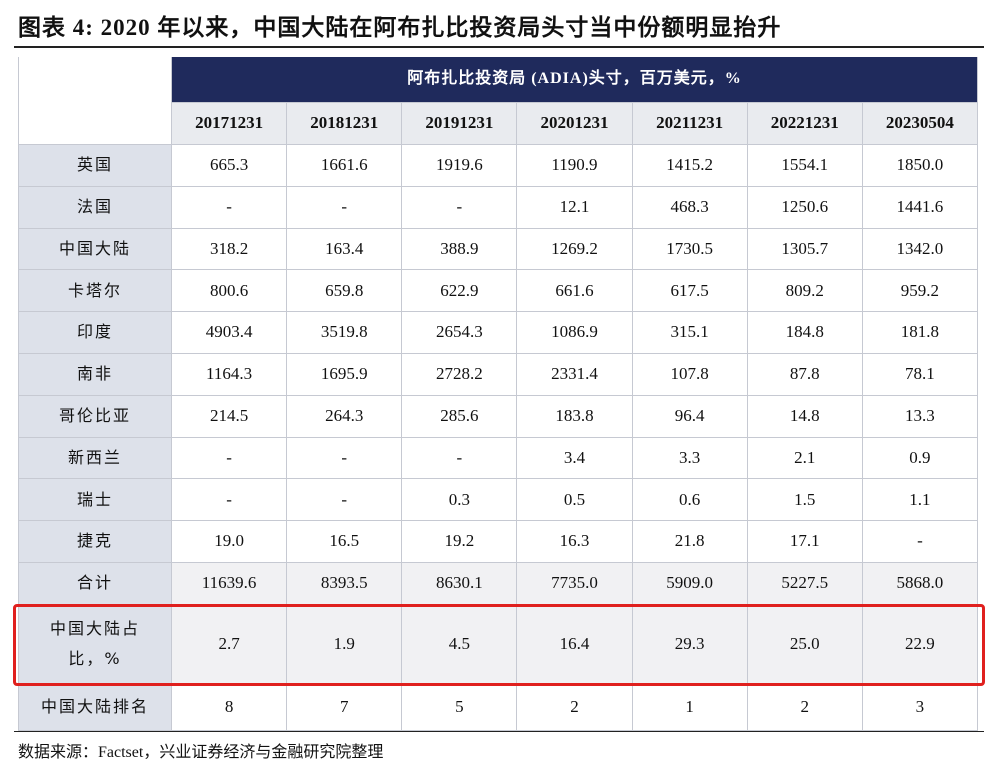 The image size is (1000, 773). Describe the element at coordinates (920, 458) in the screenshot. I see `table-cell: 0.9` at that location.